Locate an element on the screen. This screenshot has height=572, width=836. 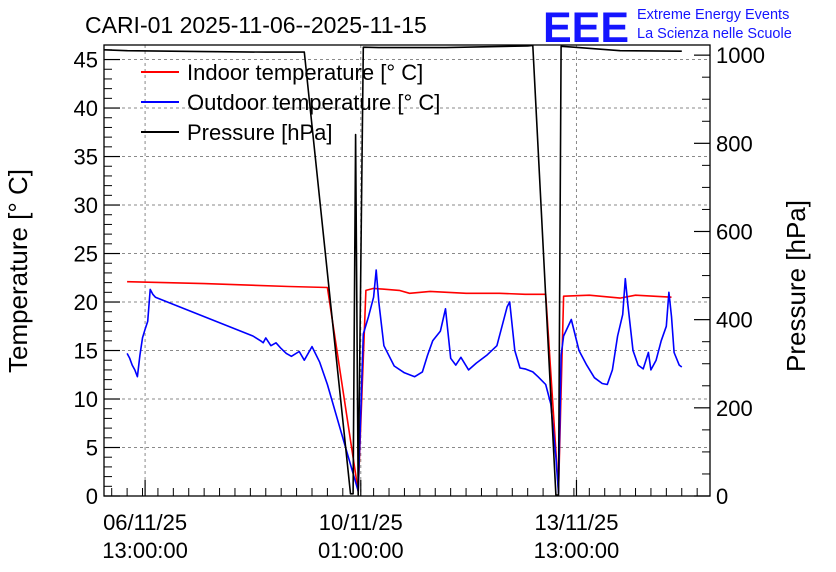
y-tick-label: 40 is located at coordinates (86, 108).